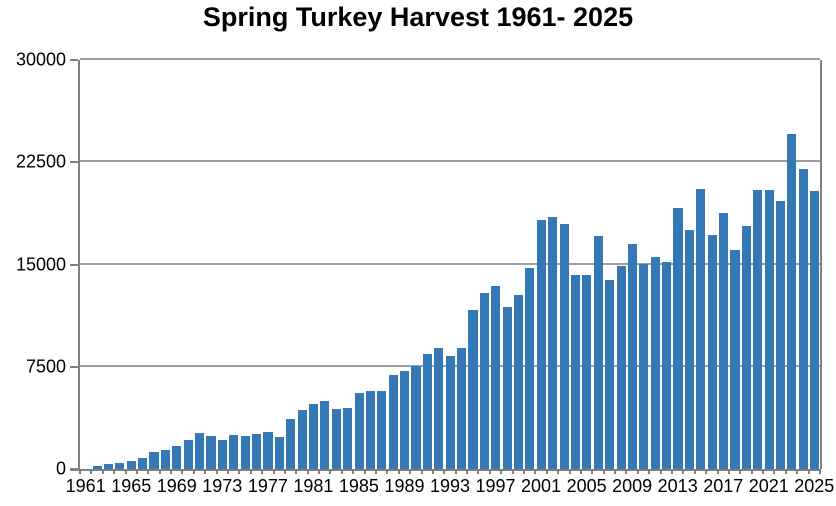 This screenshot has width=836, height=506. What do you see at coordinates (541, 486) in the screenshot?
I see `x-axis-label-2001: 2001` at bounding box center [541, 486].